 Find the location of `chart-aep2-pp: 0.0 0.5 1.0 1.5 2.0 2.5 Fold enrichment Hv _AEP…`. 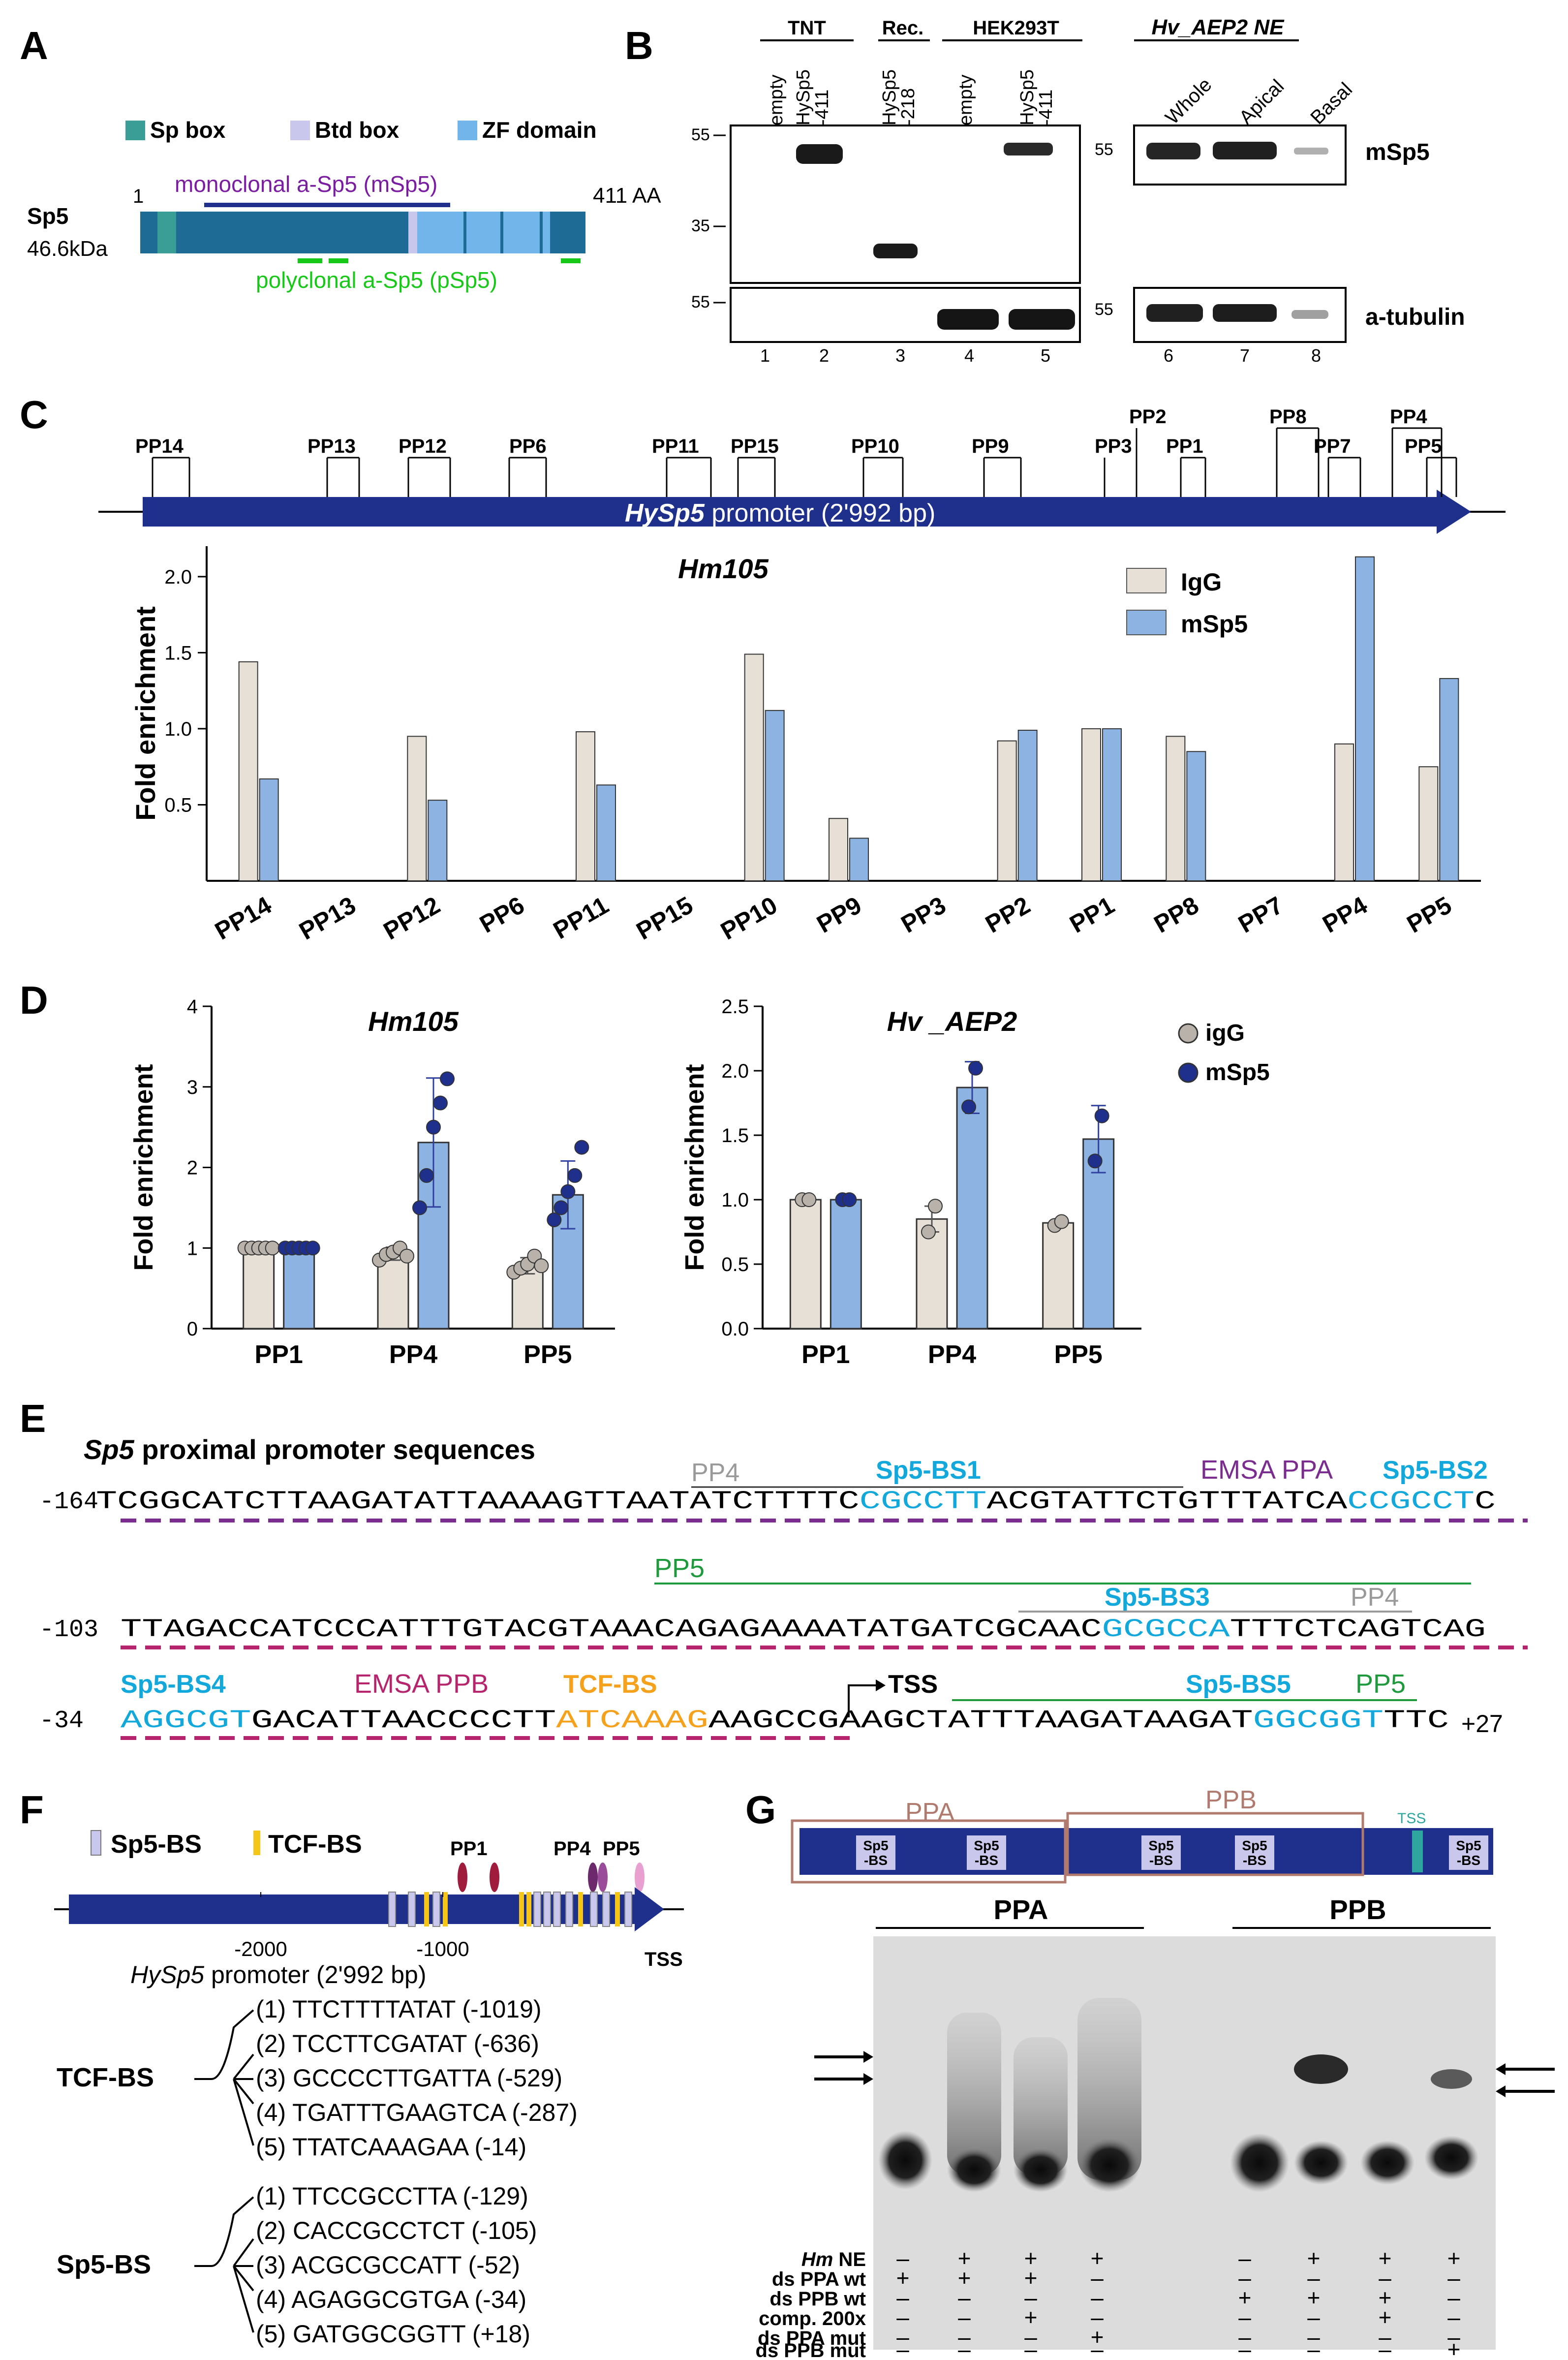

chart-aep2-pp: 0.0 0.5 1.0 1.5 2.0 2.5 Fold enrichment Hv _AEP… is located at coordinates (910, 1182).